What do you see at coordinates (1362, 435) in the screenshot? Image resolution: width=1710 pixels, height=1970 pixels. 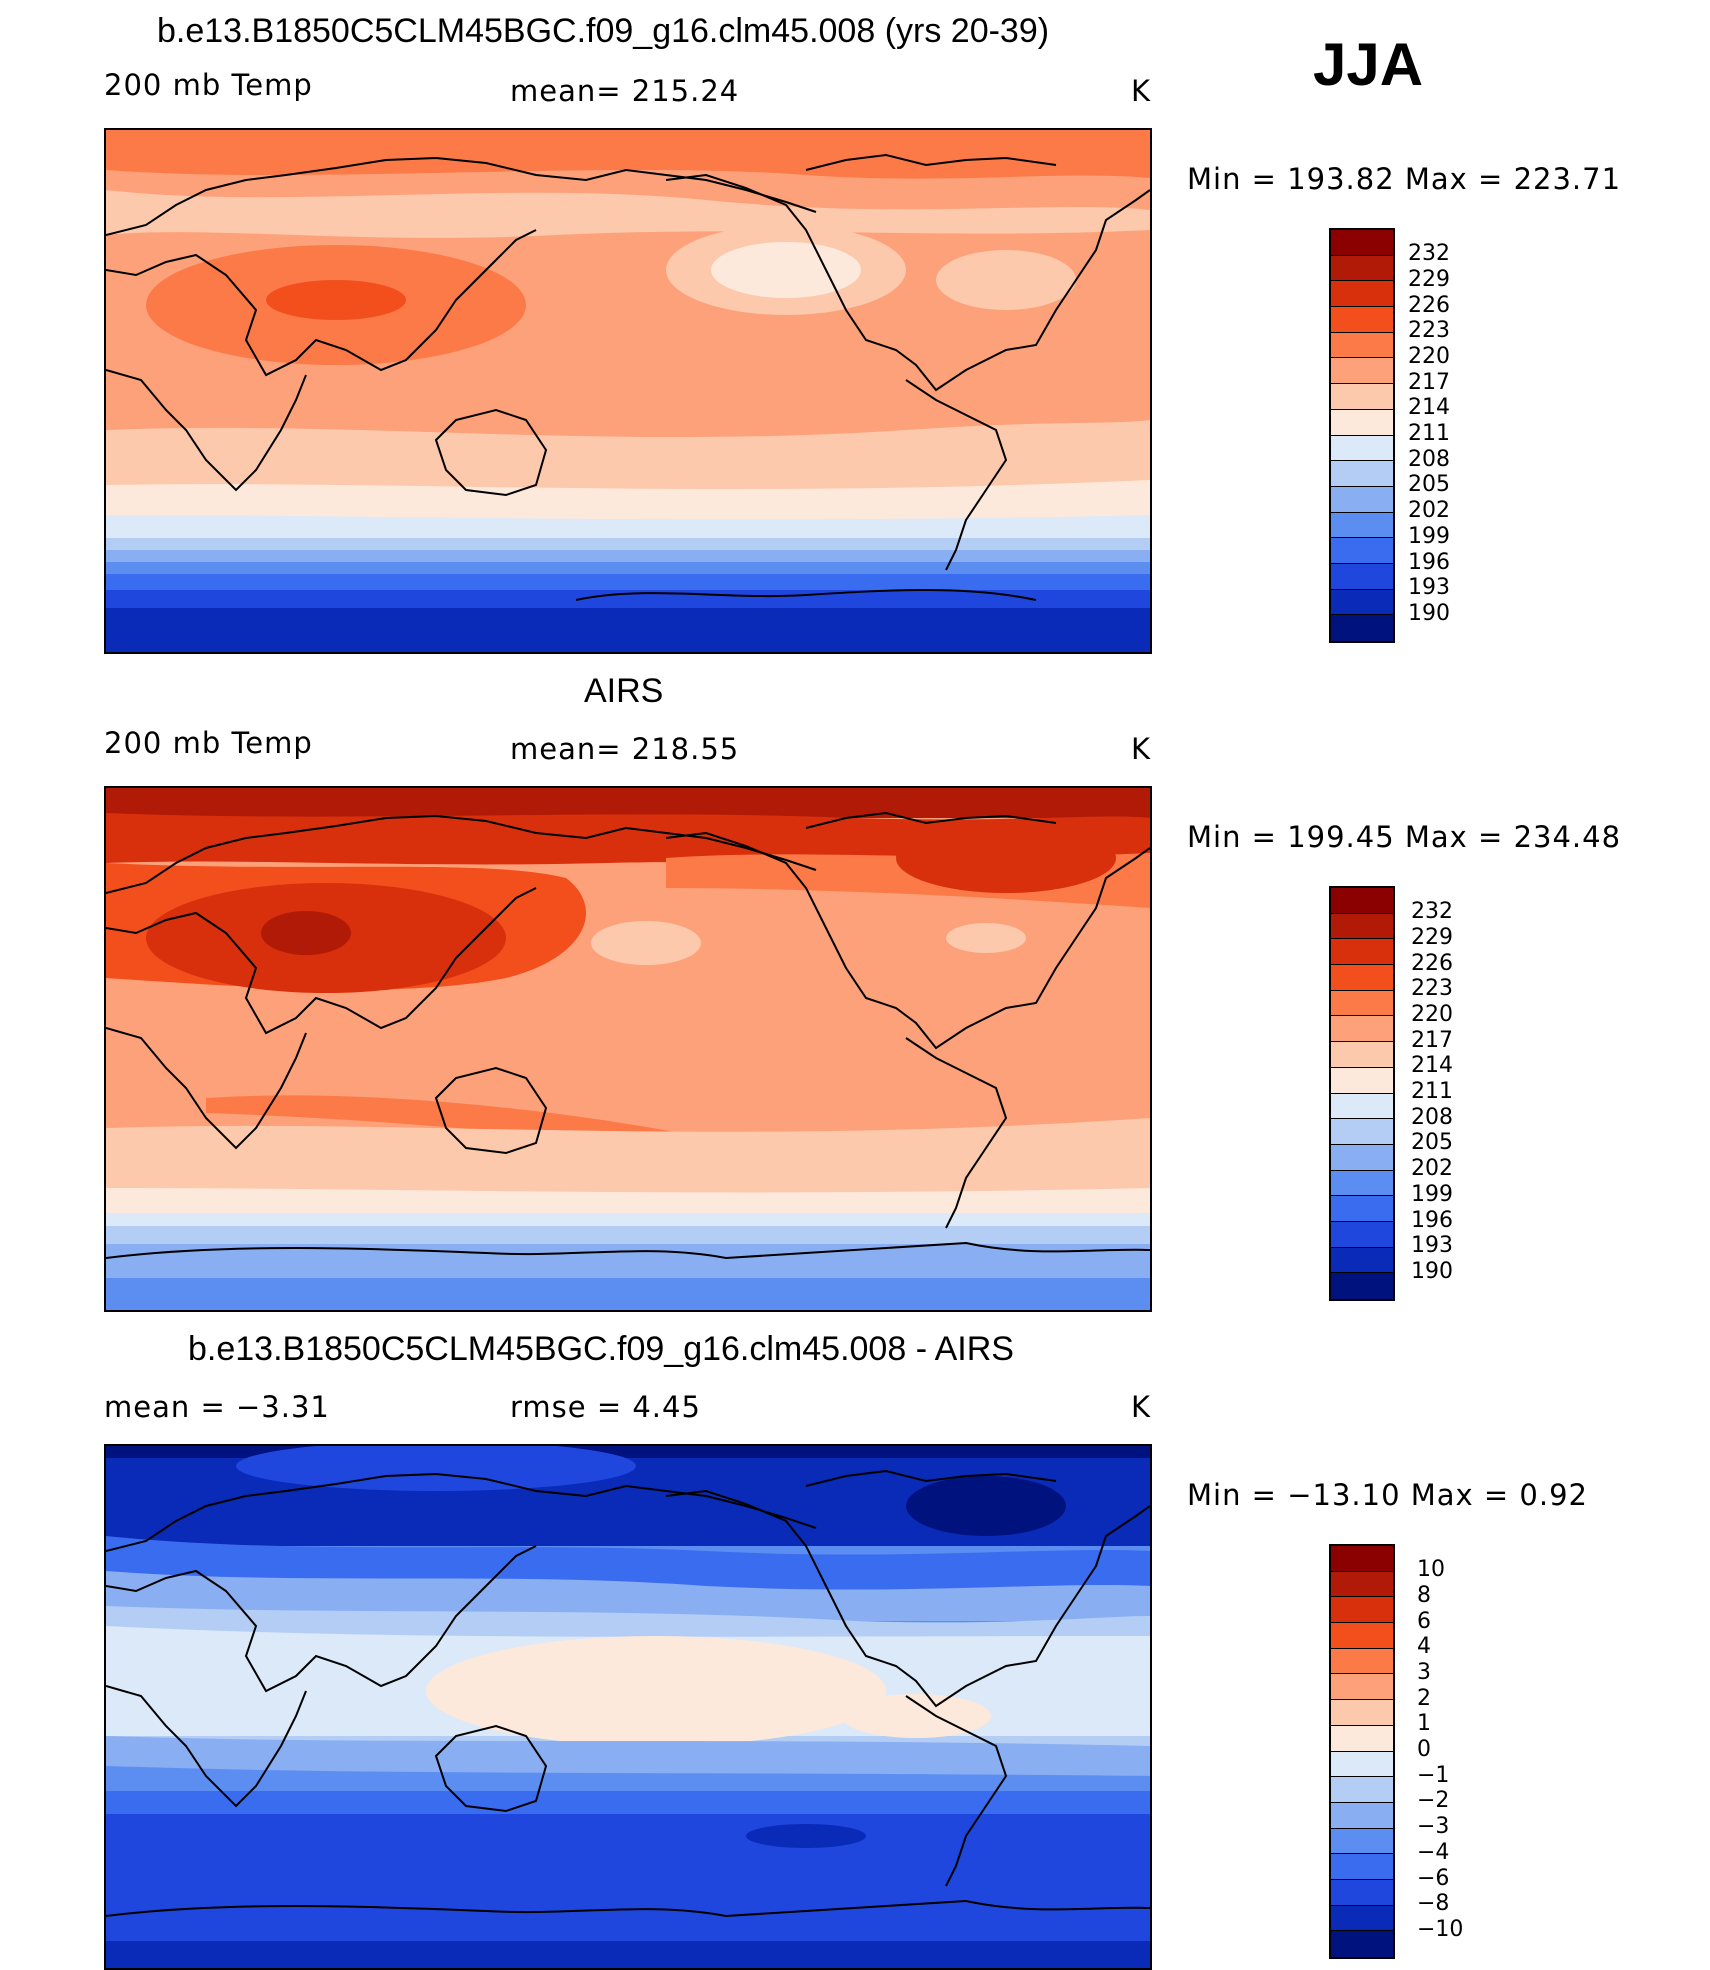 I see `colorbar-model` at bounding box center [1362, 435].